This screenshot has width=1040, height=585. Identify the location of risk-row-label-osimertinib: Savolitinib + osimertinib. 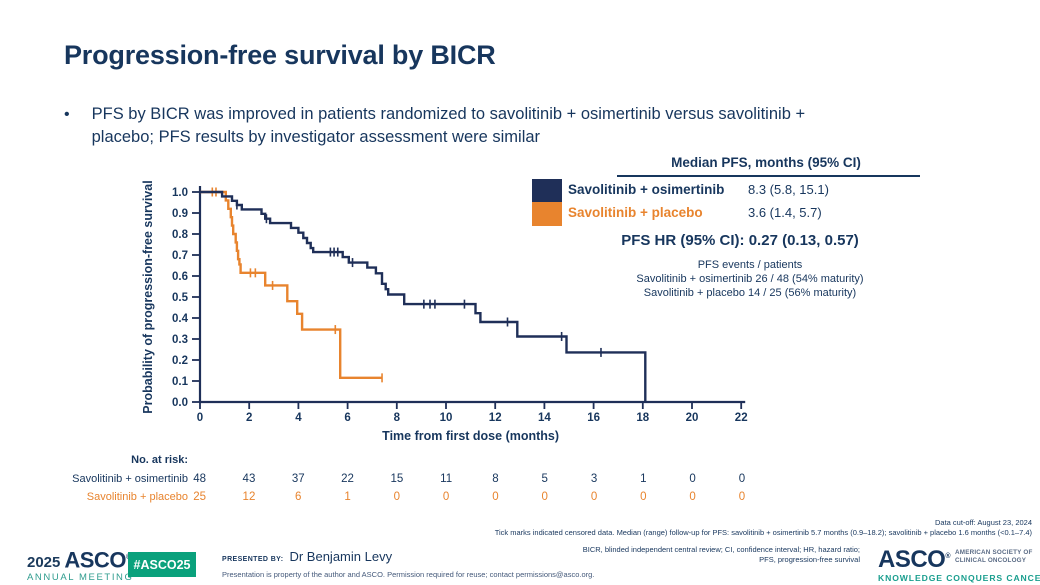
(130, 479).